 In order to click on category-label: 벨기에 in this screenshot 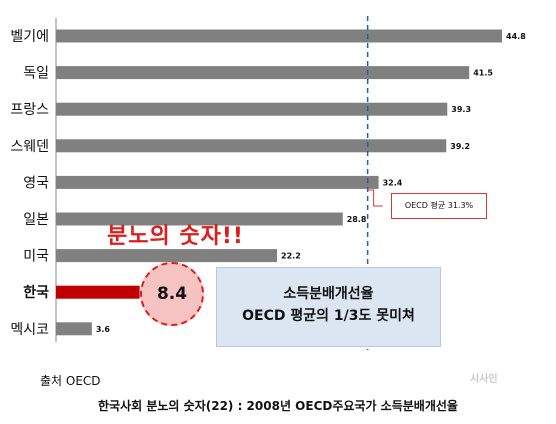, I will do `click(29, 37)`.